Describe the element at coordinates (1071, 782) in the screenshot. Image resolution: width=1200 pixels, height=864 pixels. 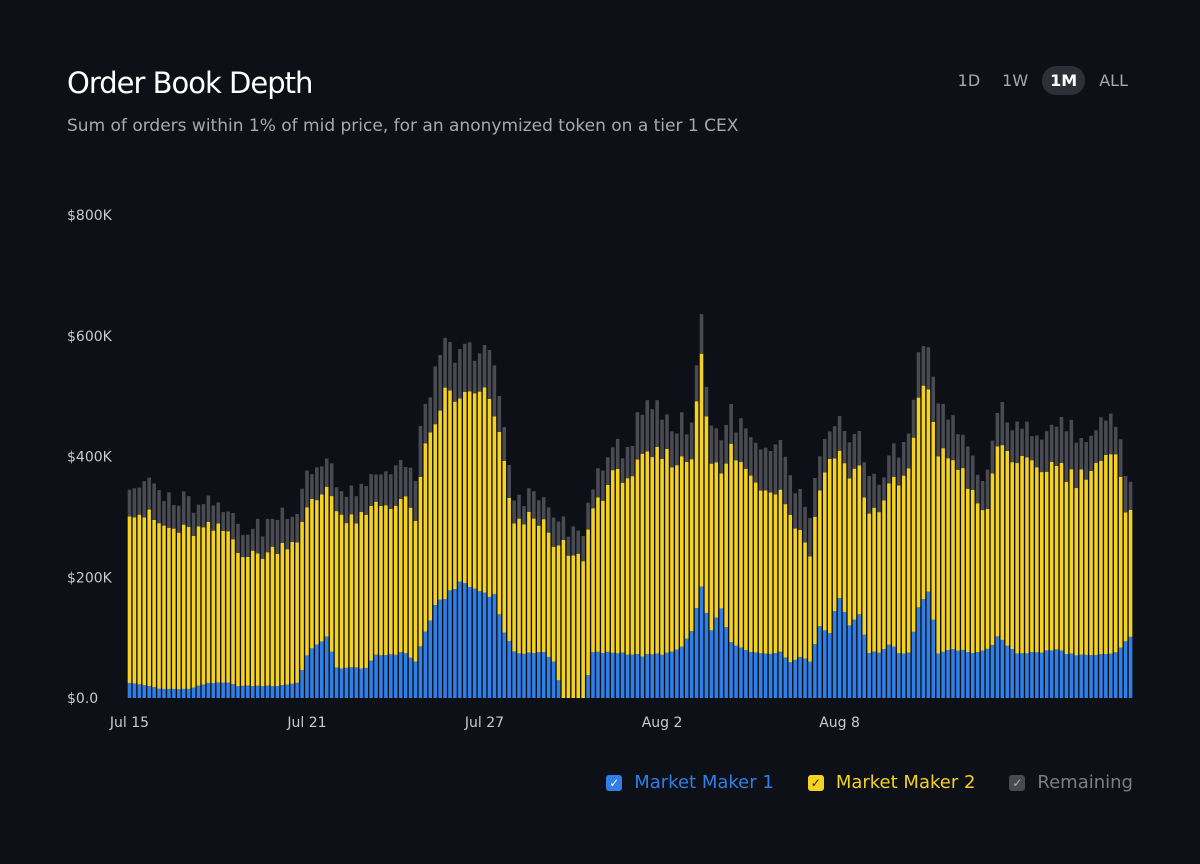
I see `legend-item-remaining: ✓ Remaining` at that location.